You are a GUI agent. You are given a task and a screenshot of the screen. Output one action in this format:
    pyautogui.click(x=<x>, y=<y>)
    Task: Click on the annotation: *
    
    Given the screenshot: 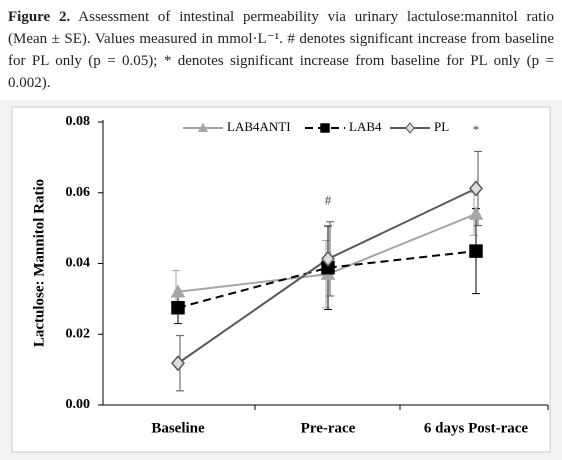 What is the action you would take?
    pyautogui.click(x=476, y=129)
    